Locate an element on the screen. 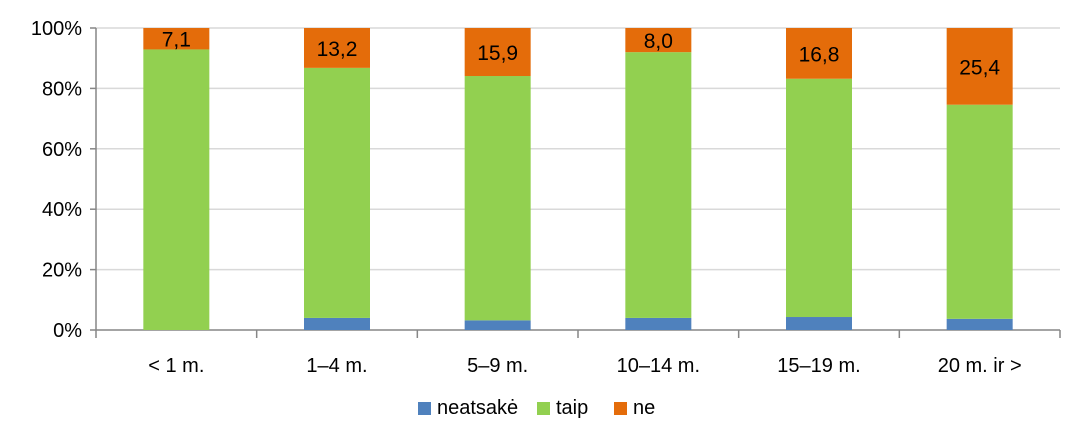 The height and width of the screenshot is (432, 1072). data-label: 7,1 is located at coordinates (176, 40).